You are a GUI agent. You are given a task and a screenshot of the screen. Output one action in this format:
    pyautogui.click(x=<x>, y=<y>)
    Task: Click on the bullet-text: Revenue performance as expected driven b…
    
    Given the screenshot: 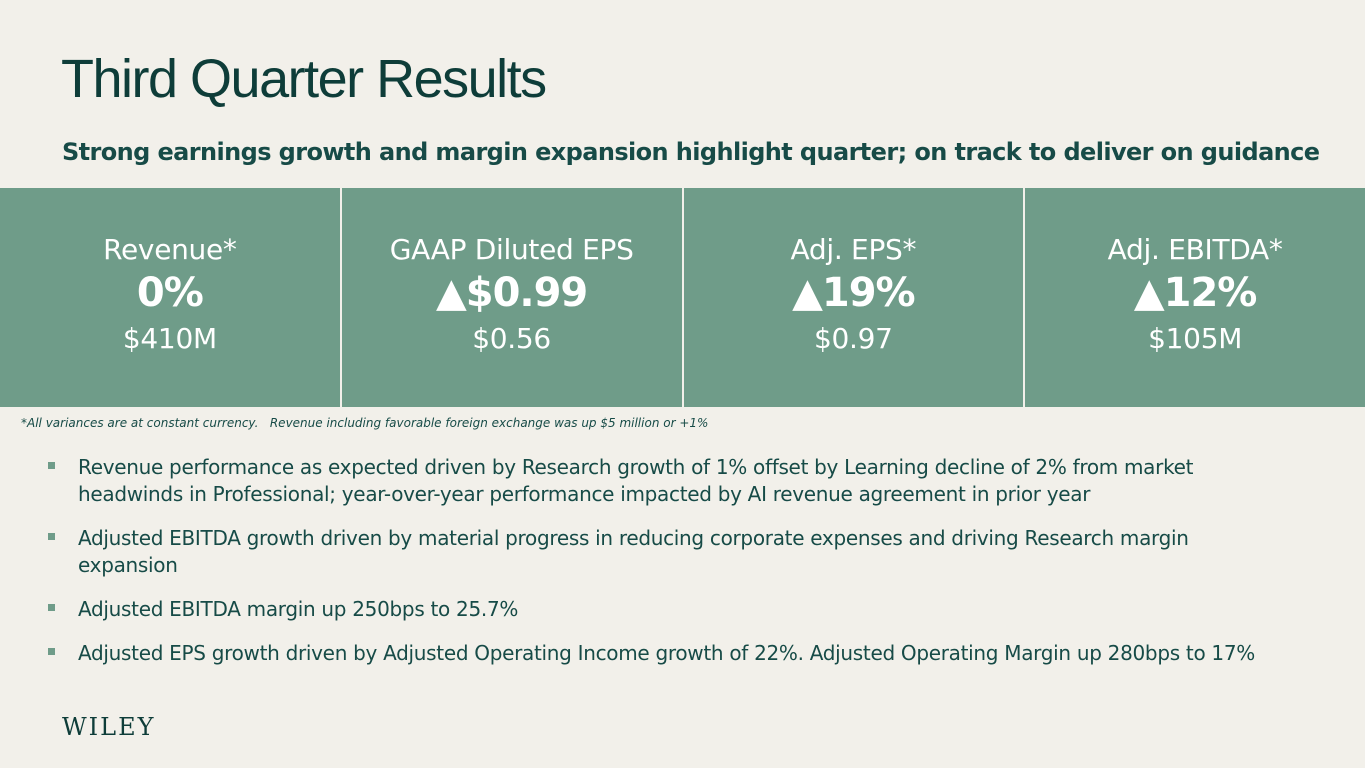 What is the action you would take?
    pyautogui.click(x=636, y=480)
    